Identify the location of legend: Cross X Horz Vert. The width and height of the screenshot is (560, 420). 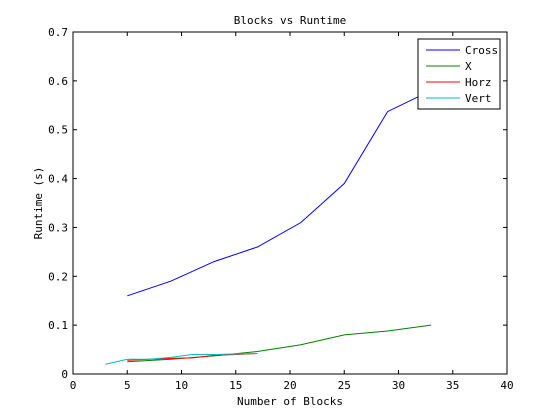
(459, 74).